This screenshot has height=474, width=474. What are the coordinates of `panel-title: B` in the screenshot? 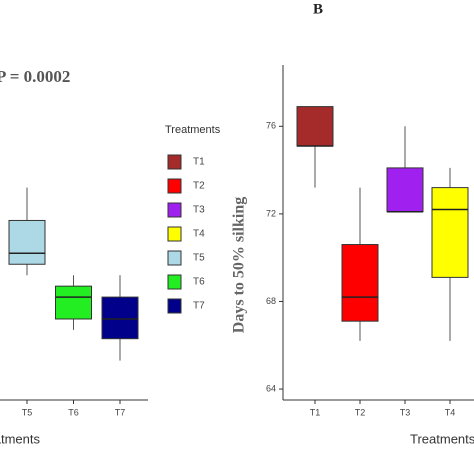 It's located at (318, 9).